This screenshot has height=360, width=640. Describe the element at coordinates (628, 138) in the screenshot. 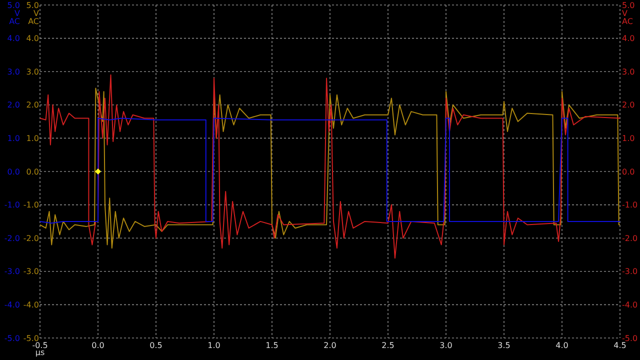

I see `y2-tick-label: 1.0` at that location.